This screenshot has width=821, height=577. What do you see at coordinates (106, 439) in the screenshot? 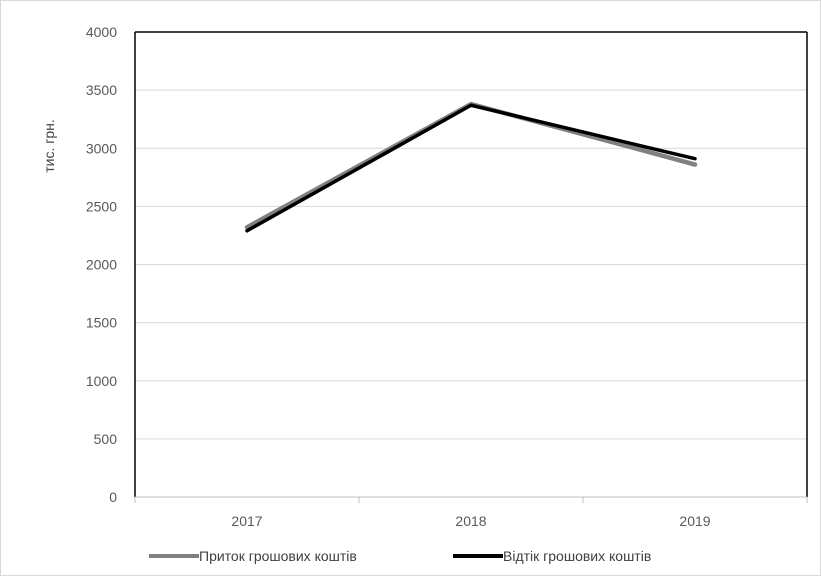
I see `y-tick-label: 500` at bounding box center [106, 439].